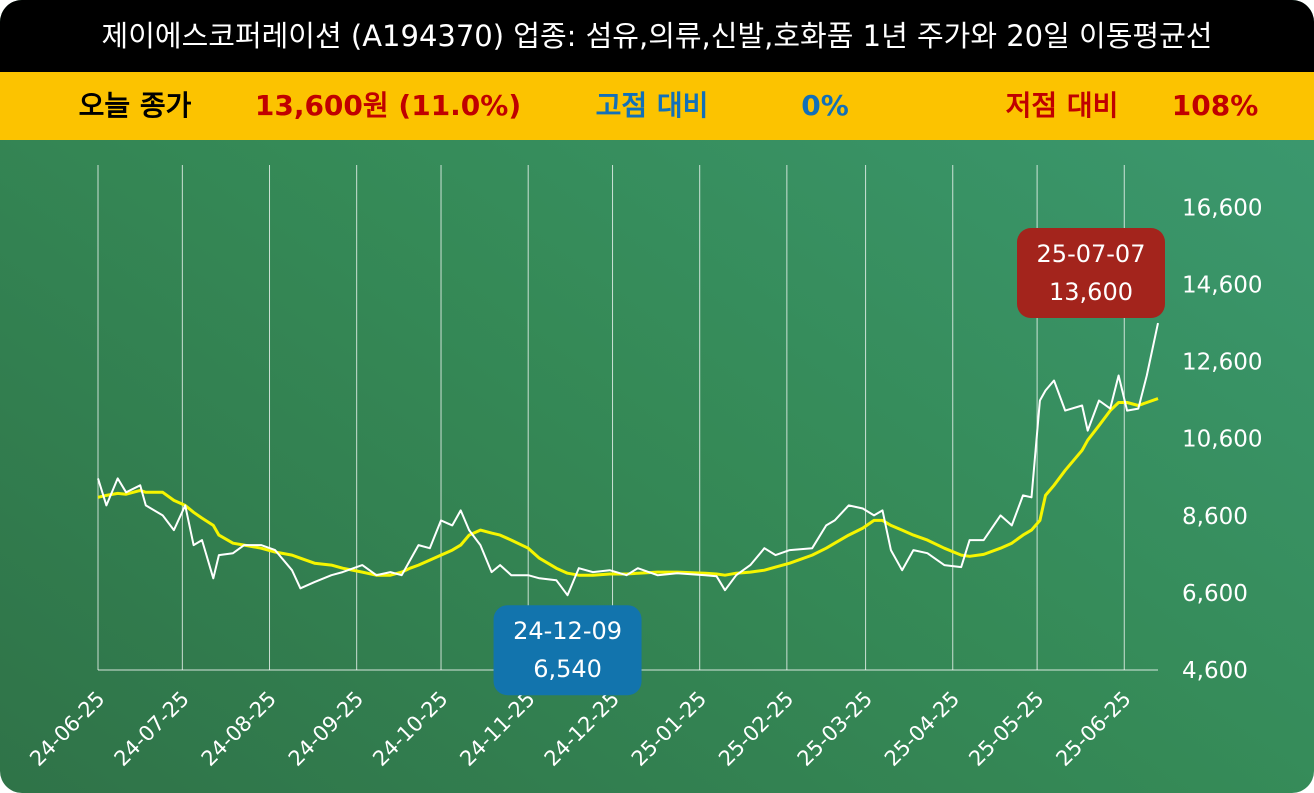 This screenshot has height=793, width=1314. What do you see at coordinates (1222, 286) in the screenshot?
I see `y-tick-label: 14,600` at bounding box center [1222, 286].